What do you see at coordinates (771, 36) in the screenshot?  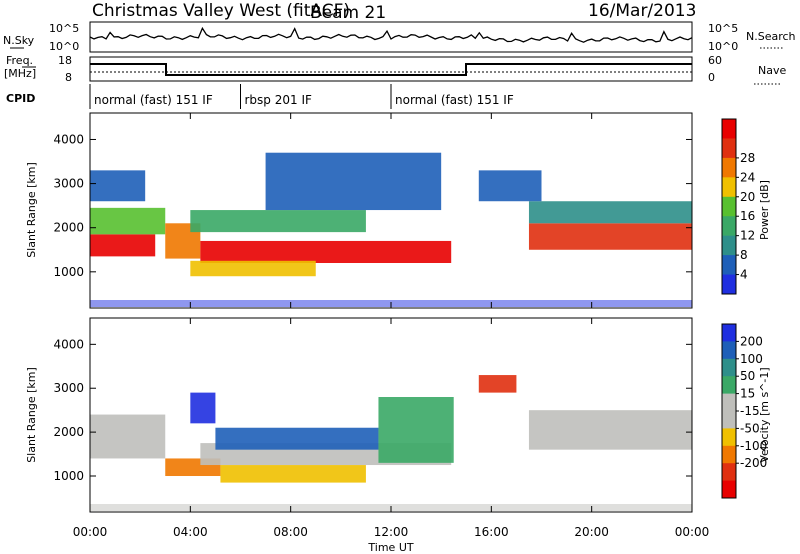 I see `noise-right-label: N.Search` at bounding box center [771, 36].